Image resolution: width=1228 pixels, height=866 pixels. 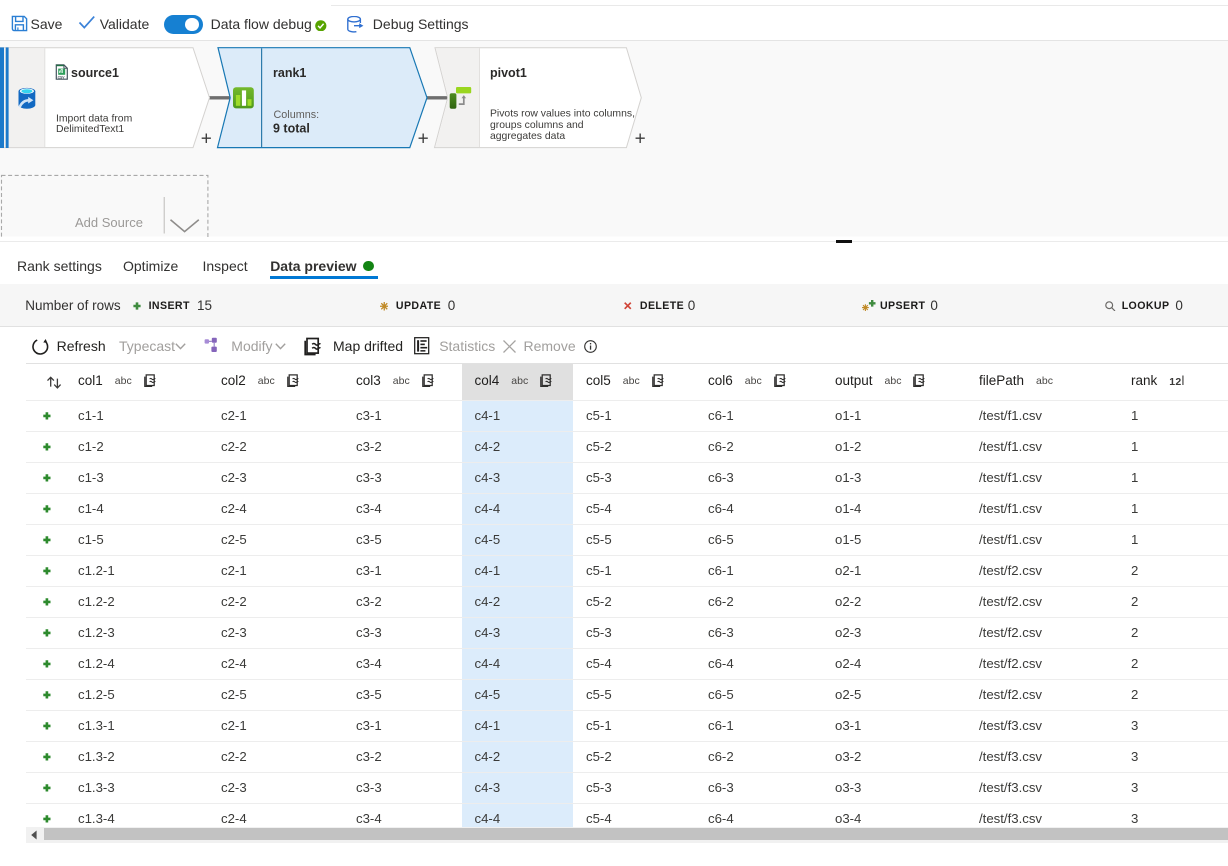 What do you see at coordinates (109, 222) in the screenshot?
I see `svg-text: Add Source` at bounding box center [109, 222].